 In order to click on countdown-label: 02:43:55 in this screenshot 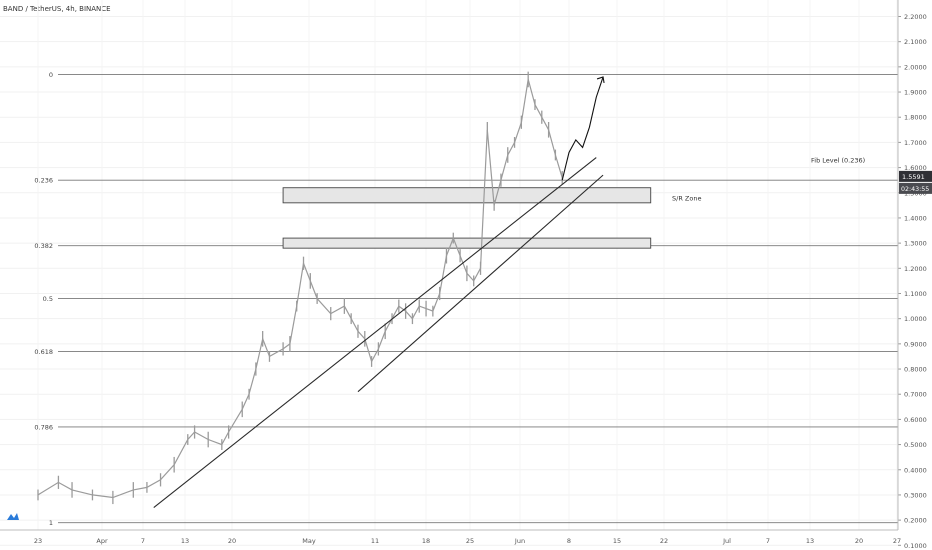, I will do `click(915, 189)`.